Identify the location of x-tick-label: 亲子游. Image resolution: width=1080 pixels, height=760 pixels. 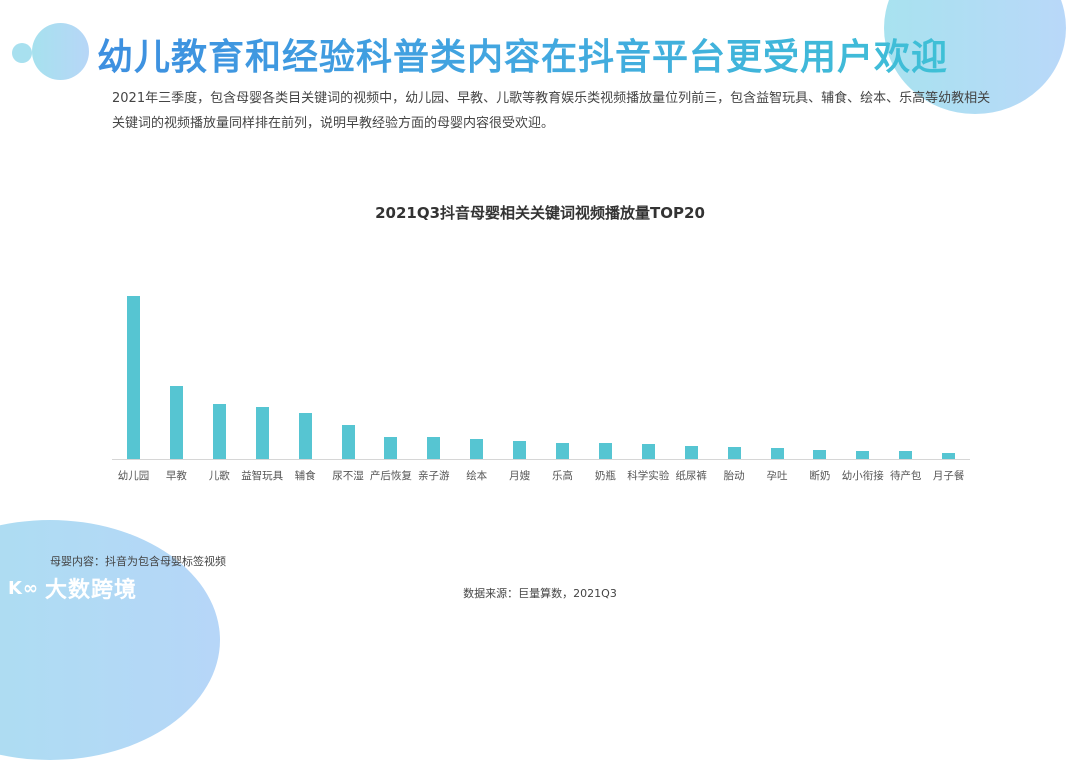
(434, 476).